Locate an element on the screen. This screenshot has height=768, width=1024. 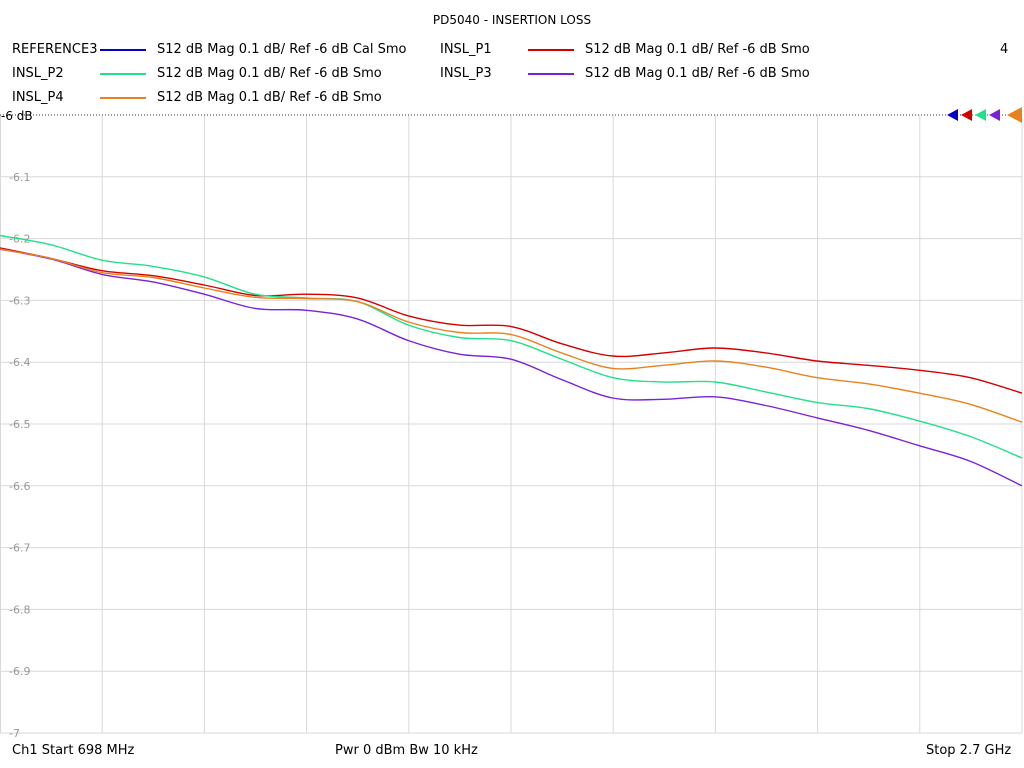
legend-name: INSL_P3 is located at coordinates (466, 73).